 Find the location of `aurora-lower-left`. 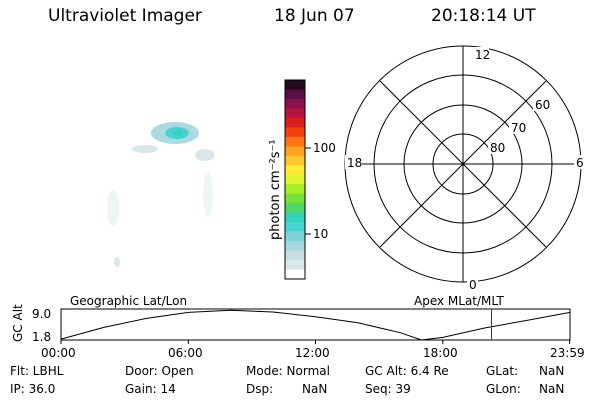

aurora-lower-left is located at coordinates (113, 208).